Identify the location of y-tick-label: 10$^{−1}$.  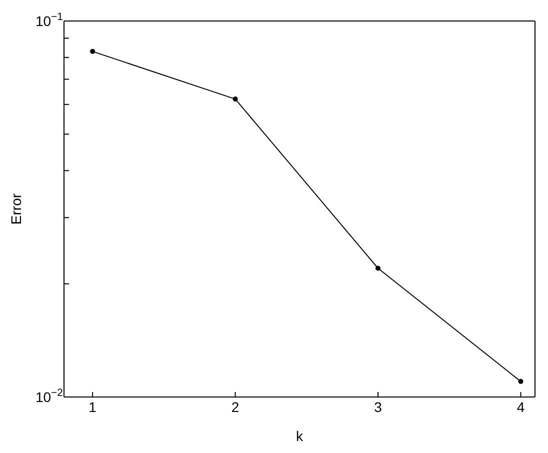
(49, 20).